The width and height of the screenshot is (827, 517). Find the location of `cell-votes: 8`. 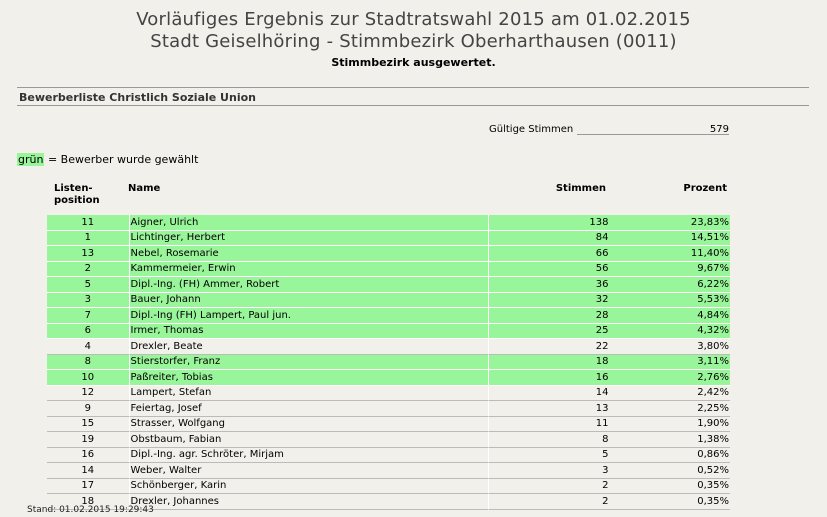

cell-votes: 8 is located at coordinates (549, 440).